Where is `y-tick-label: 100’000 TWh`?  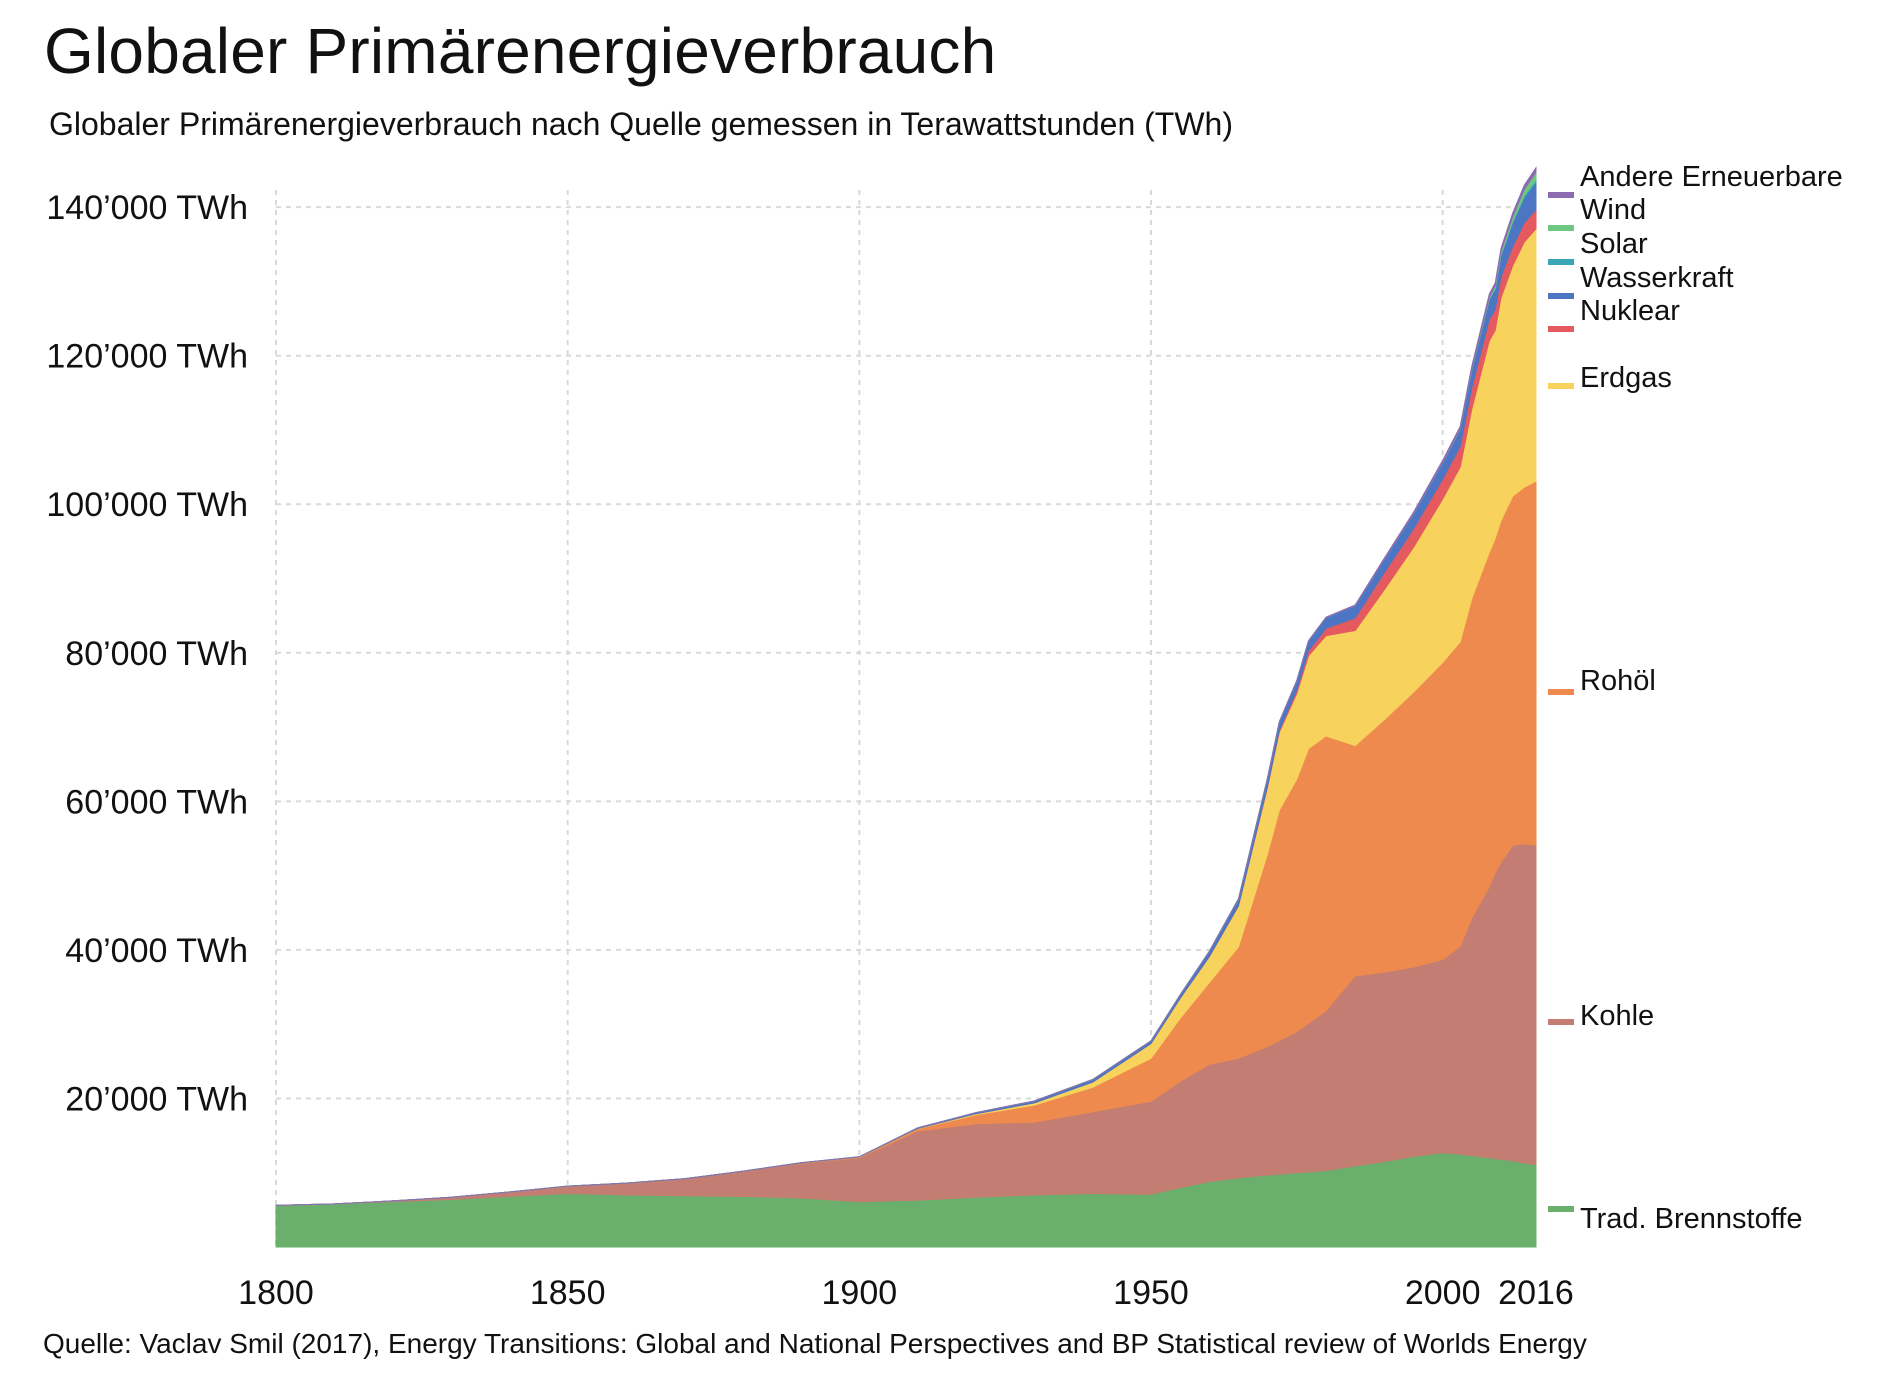 y-tick-label: 100’000 TWh is located at coordinates (147, 505).